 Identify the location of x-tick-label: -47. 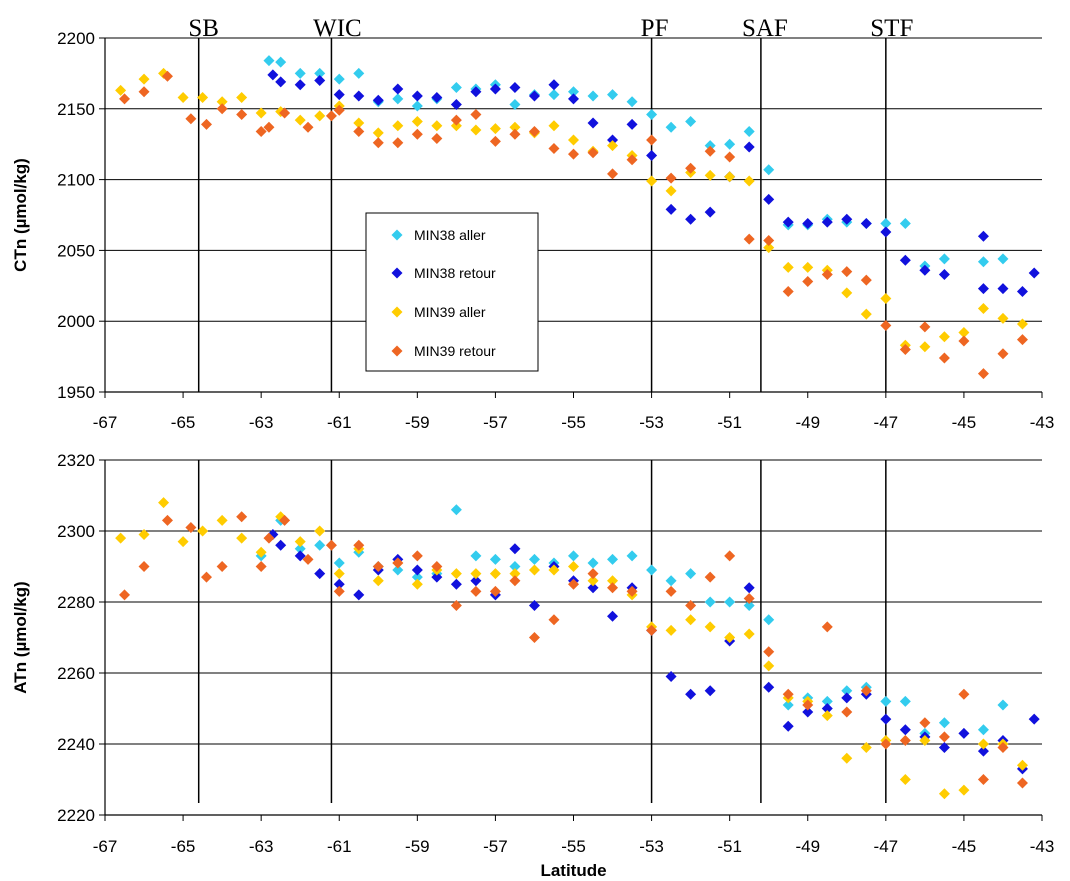
(886, 422).